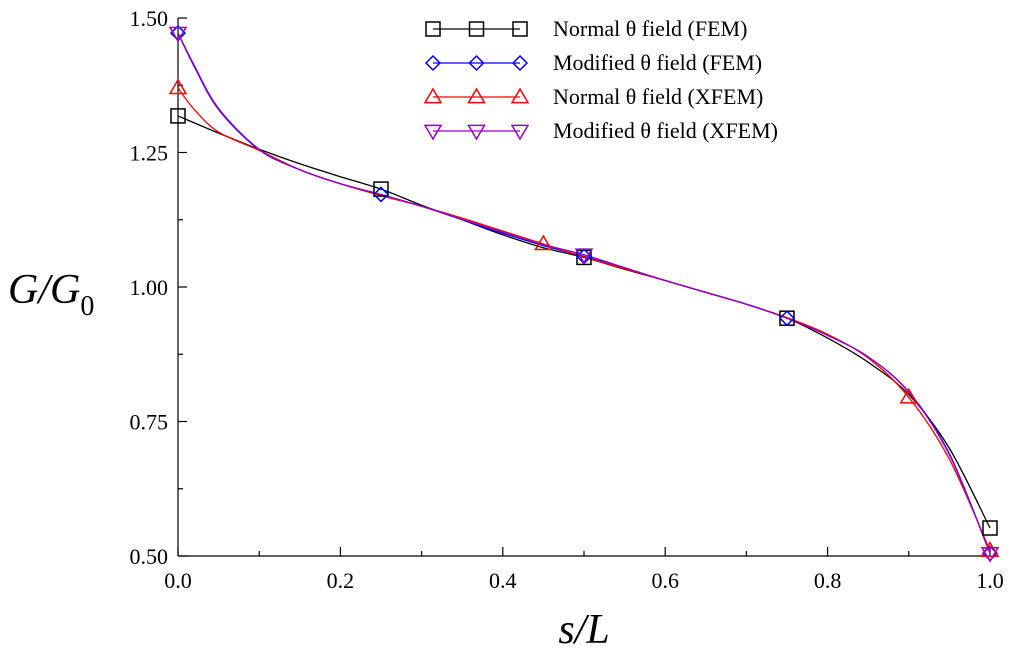  What do you see at coordinates (149, 422) in the screenshot?
I see `y-tick-label: 0.75` at bounding box center [149, 422].